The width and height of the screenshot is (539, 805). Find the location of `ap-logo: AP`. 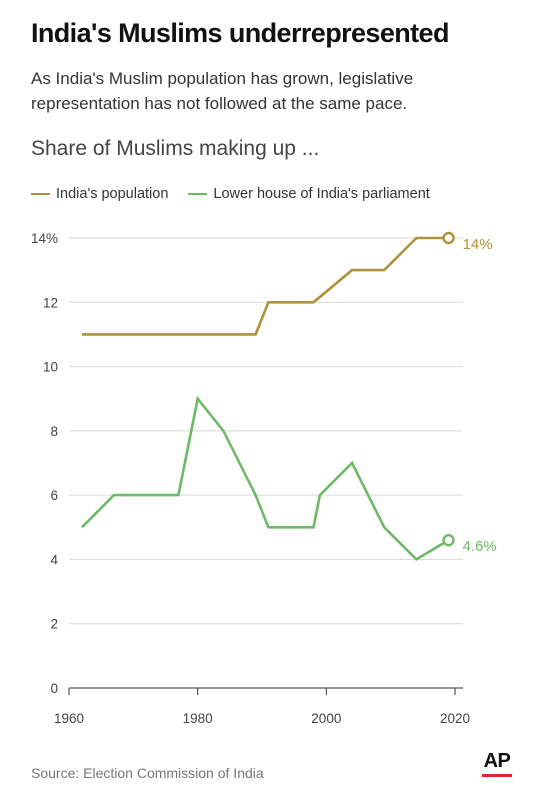

ap-logo: AP is located at coordinates (497, 763).